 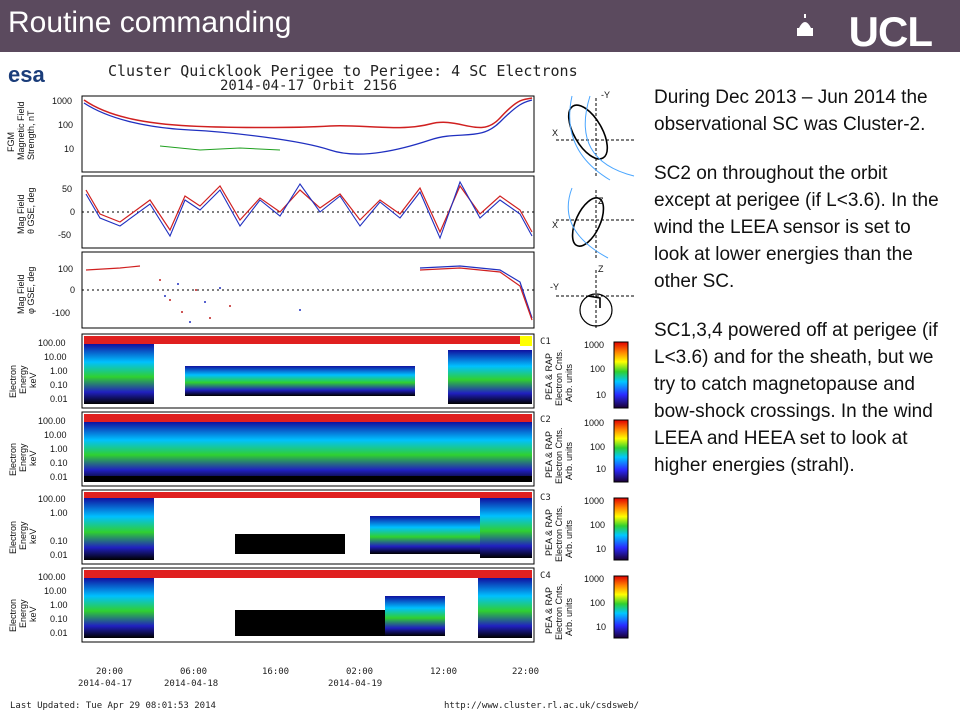 What do you see at coordinates (359, 672) in the screenshot?
I see `time-tick: 02:00` at bounding box center [359, 672].